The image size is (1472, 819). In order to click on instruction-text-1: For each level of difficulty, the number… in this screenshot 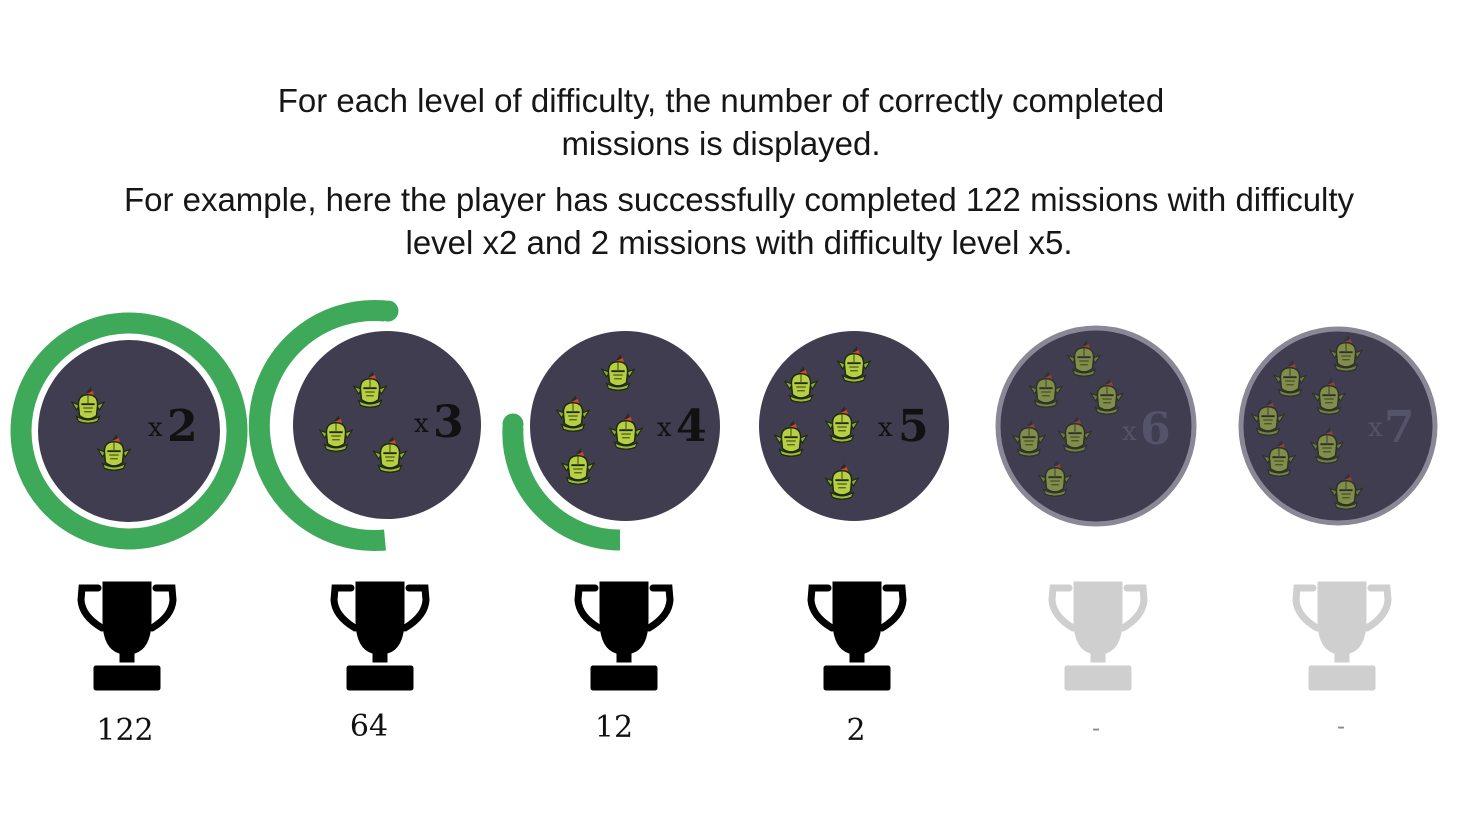, I will do `click(728, 122)`.